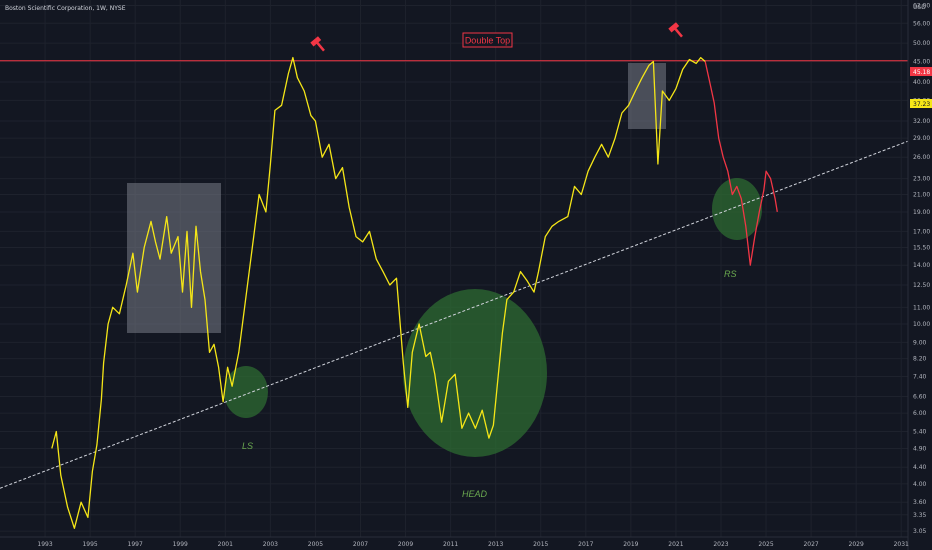 This screenshot has height=550, width=932. Describe the element at coordinates (920, 502) in the screenshot. I see `y-tick-label: 3.60` at that location.